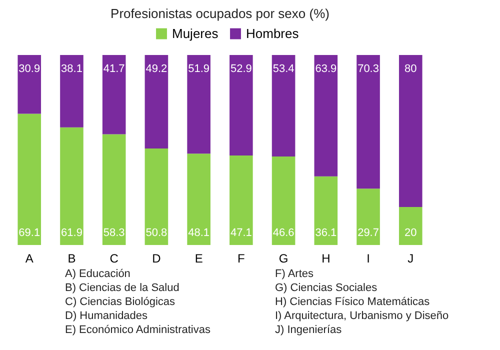  I want to click on data-label: 41.7, so click(114, 69).